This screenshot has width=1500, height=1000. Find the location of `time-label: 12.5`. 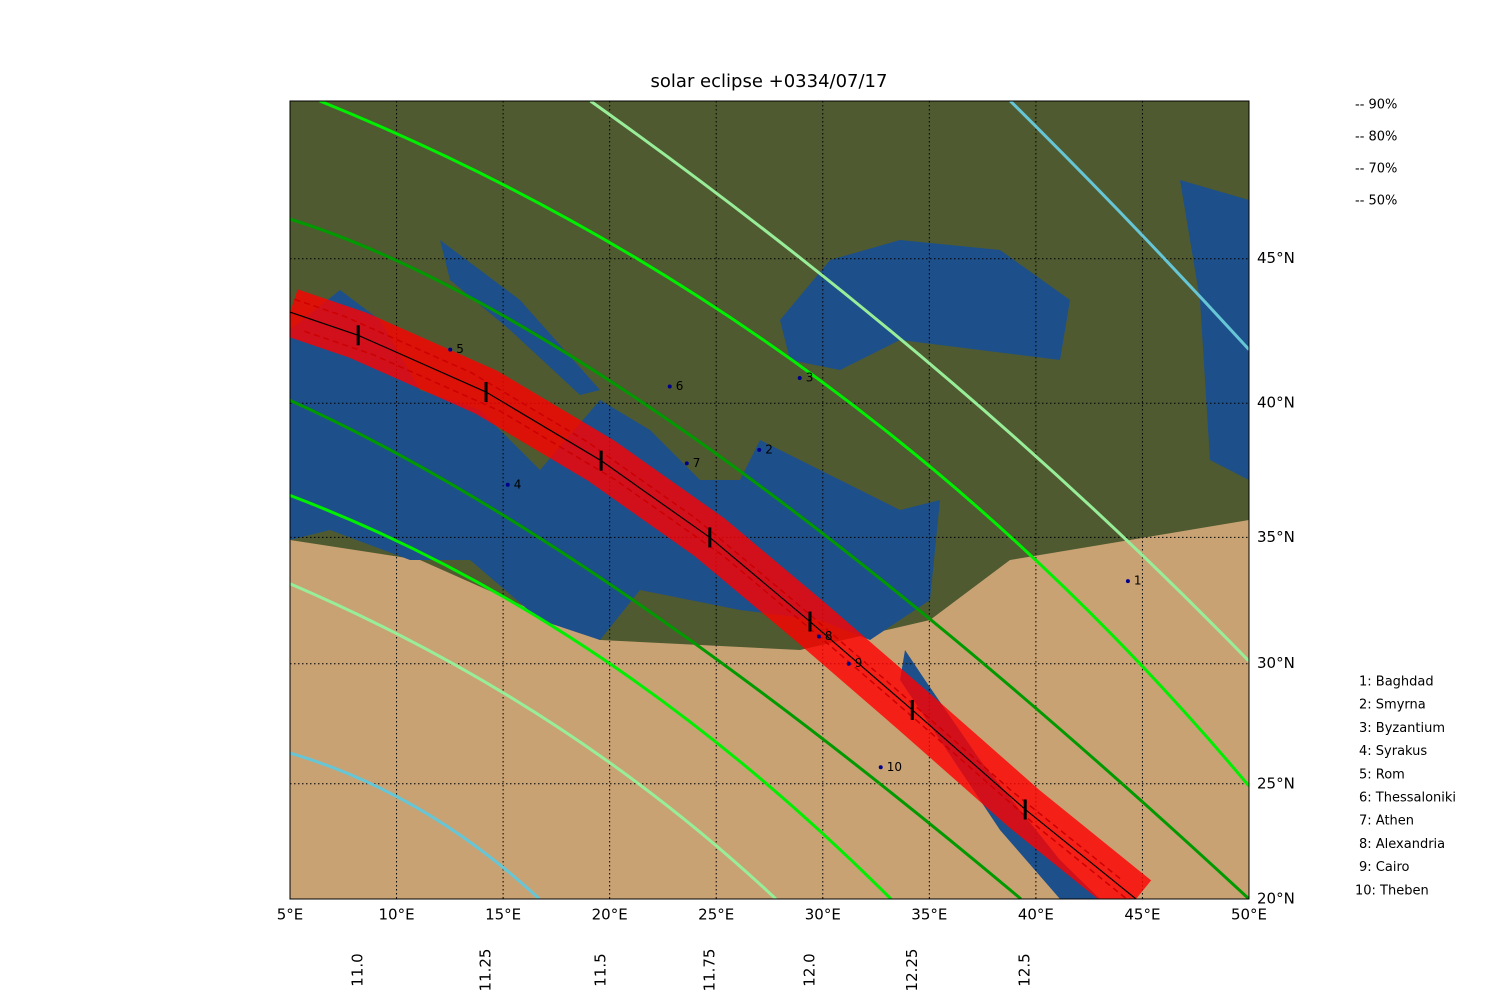

time-label: 12.5 is located at coordinates (1025, 969).